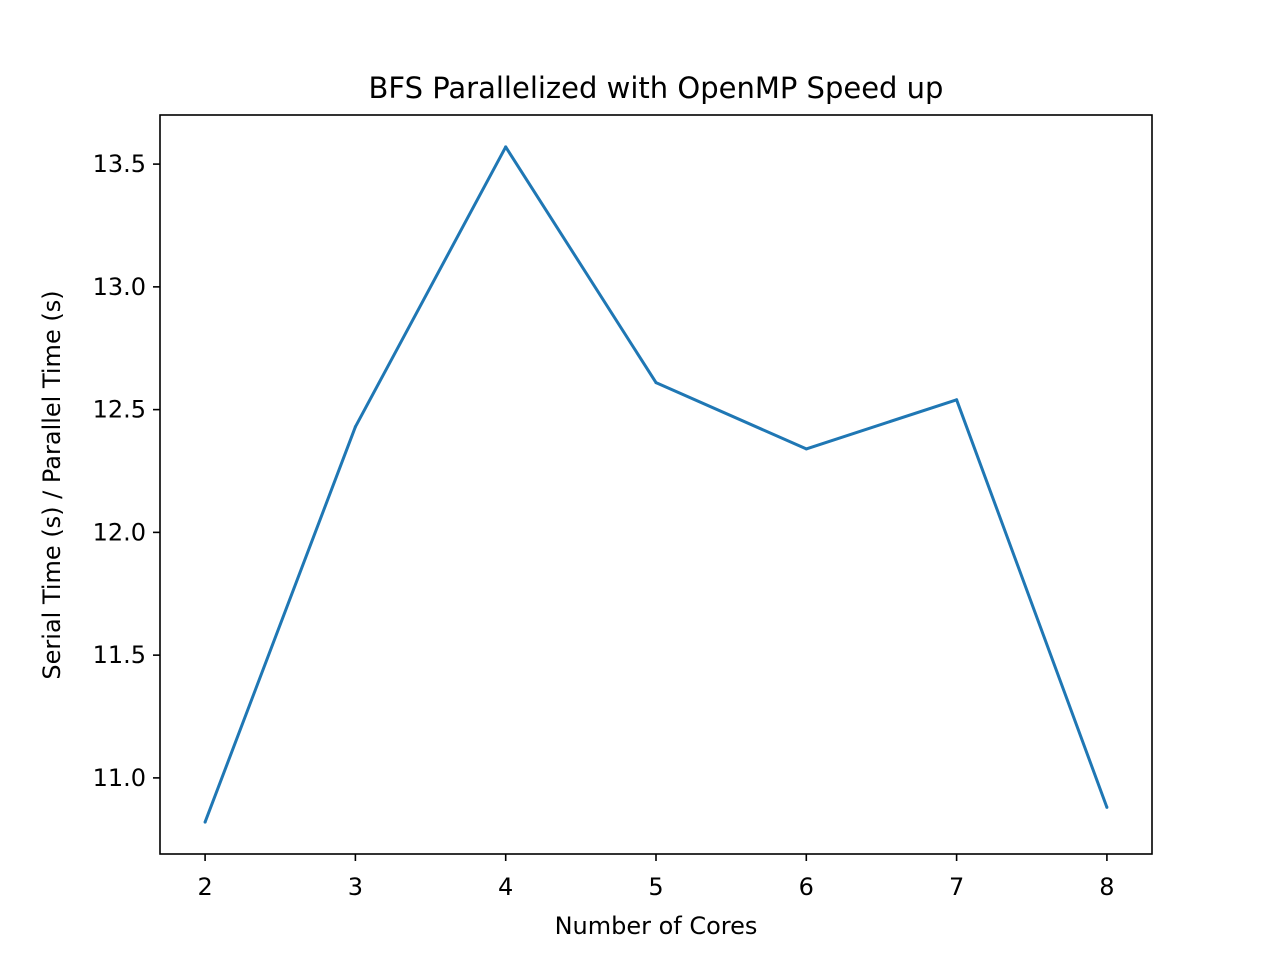  Describe the element at coordinates (355, 887) in the screenshot. I see `x-tick-label: 3` at that location.